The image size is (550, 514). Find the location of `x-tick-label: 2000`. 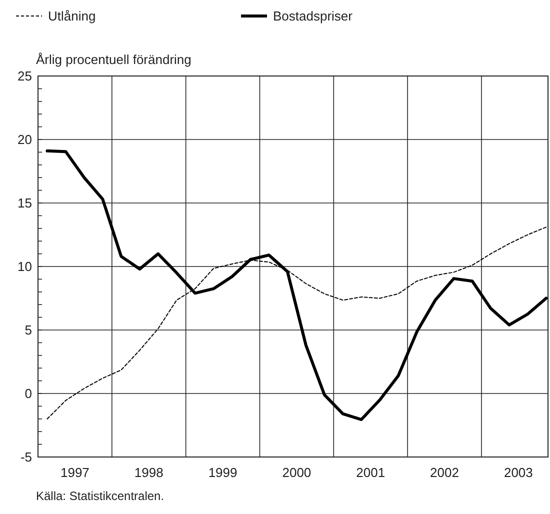

x-tick-label: 2000 is located at coordinates (297, 472).